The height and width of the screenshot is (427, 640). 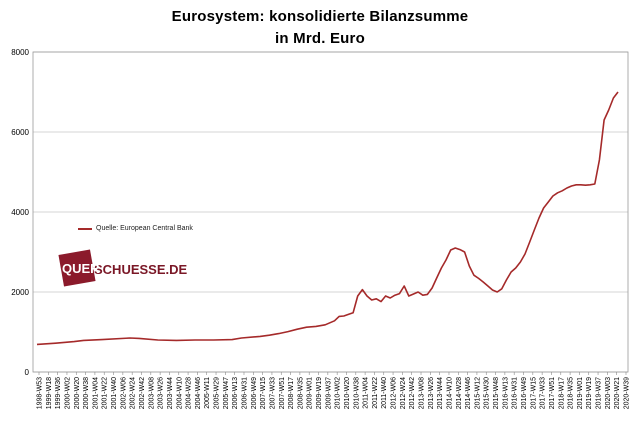 What do you see at coordinates (254, 393) in the screenshot?
I see `x-tick-label: 2006-W49` at bounding box center [254, 393].